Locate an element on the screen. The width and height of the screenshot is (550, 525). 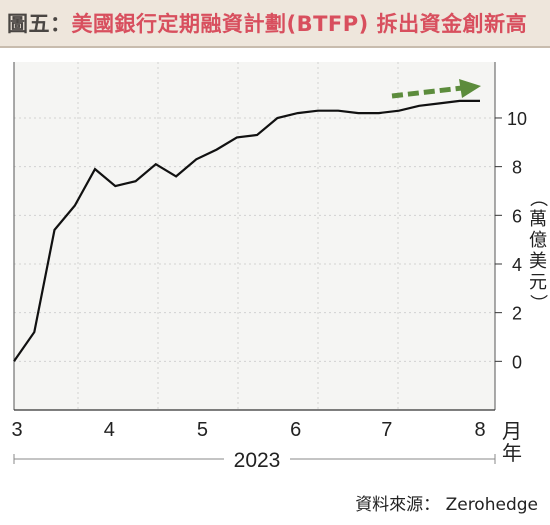
y-axis-ticks: 0 2 4 6 8 10 is located at coordinates (511, 240).